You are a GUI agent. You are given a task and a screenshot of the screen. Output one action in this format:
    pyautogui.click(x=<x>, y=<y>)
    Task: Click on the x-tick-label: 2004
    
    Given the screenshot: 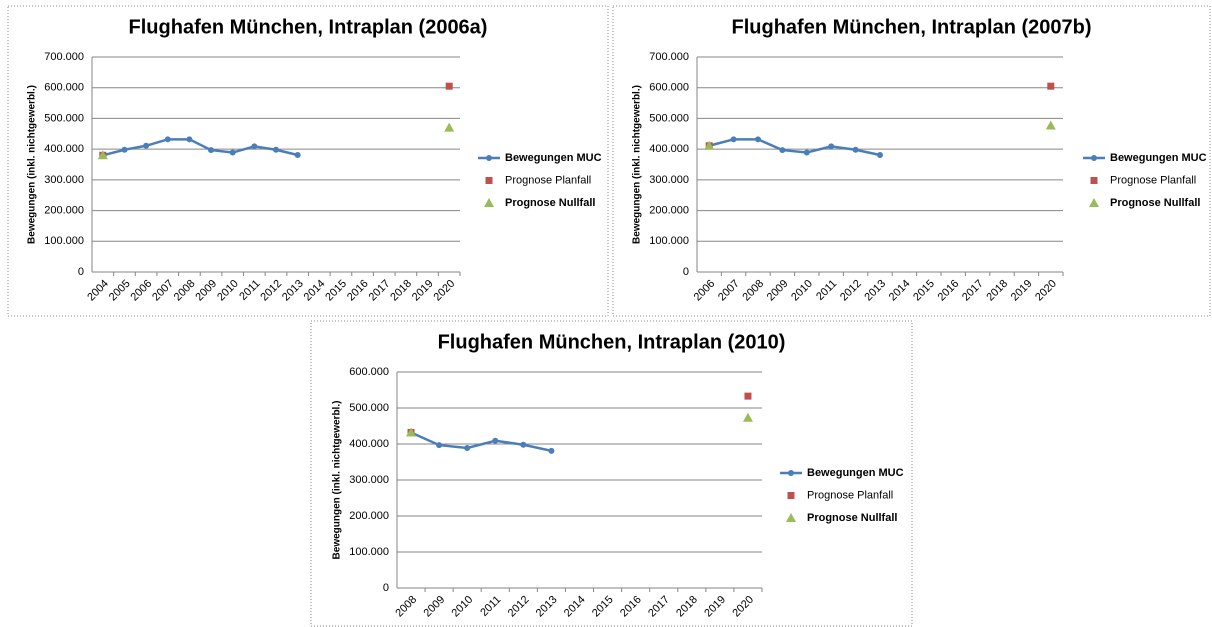 What is the action you would take?
    pyautogui.click(x=98, y=291)
    